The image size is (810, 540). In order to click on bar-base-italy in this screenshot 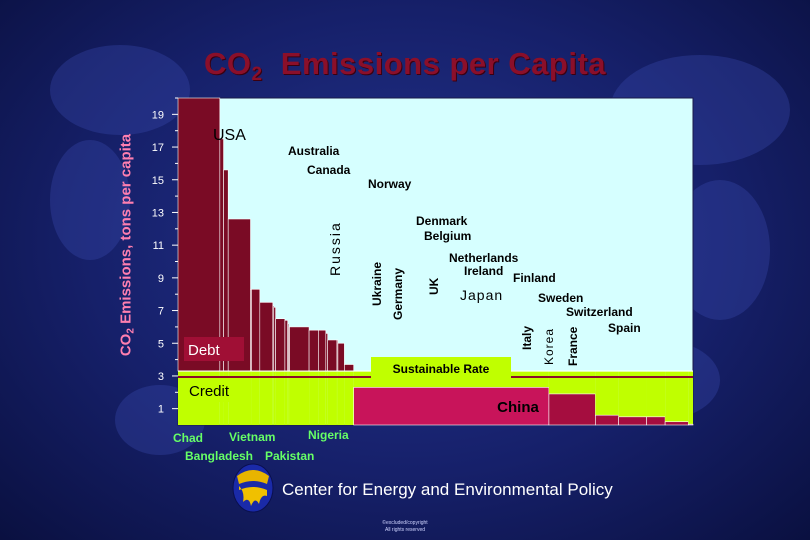, I will do `click(314, 398)`.